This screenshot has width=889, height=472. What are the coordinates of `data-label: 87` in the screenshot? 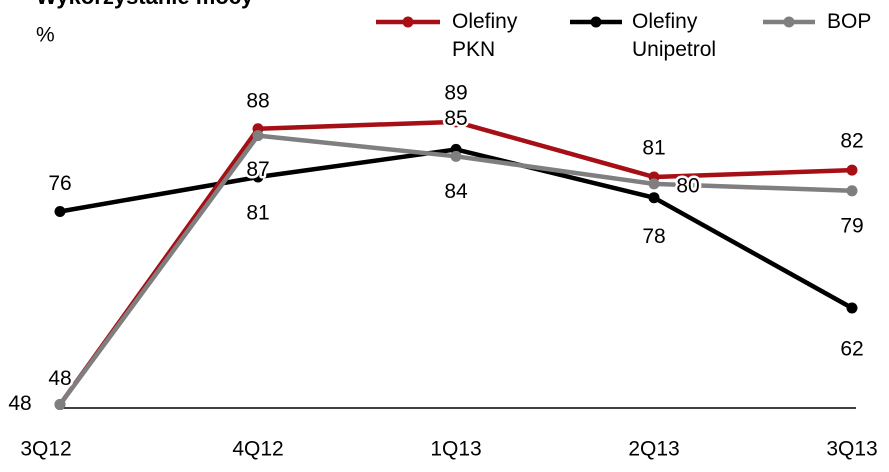 It's located at (257, 169).